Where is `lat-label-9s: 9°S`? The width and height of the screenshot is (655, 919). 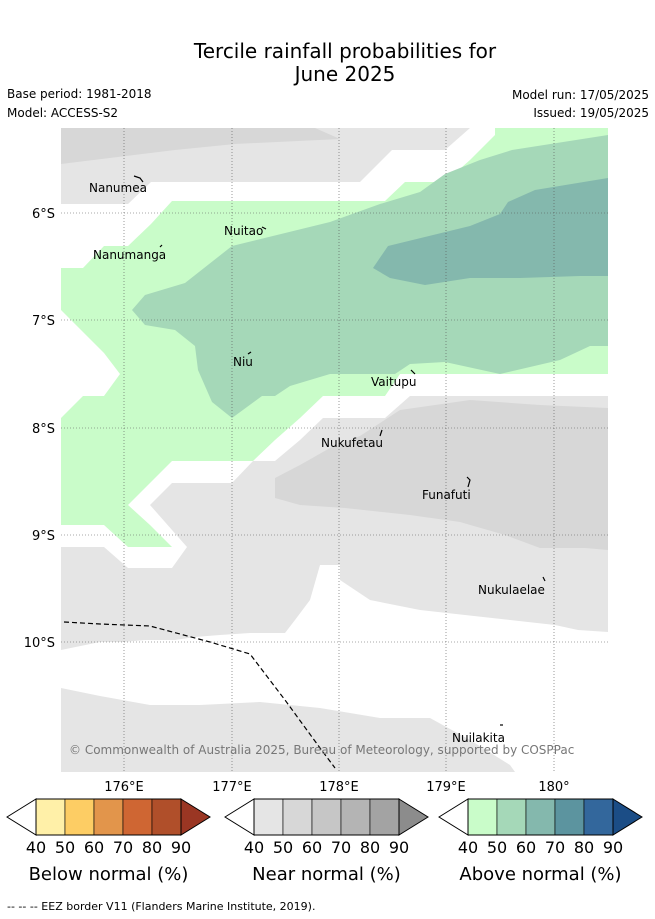
lat-label-9s: 9°S is located at coordinates (43, 536).